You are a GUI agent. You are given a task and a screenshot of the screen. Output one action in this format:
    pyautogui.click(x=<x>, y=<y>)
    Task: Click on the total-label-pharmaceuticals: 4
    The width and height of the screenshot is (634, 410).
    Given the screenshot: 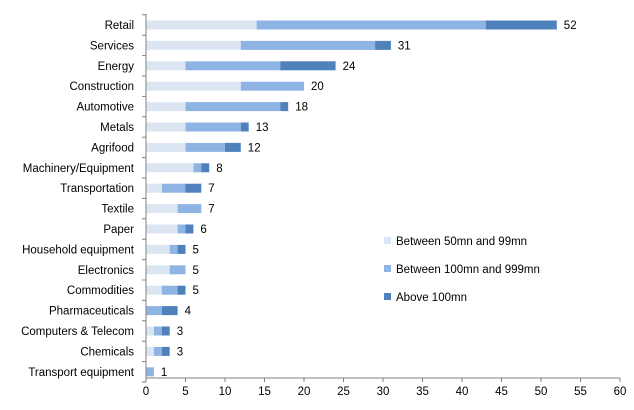 What is the action you would take?
    pyautogui.click(x=188, y=312)
    